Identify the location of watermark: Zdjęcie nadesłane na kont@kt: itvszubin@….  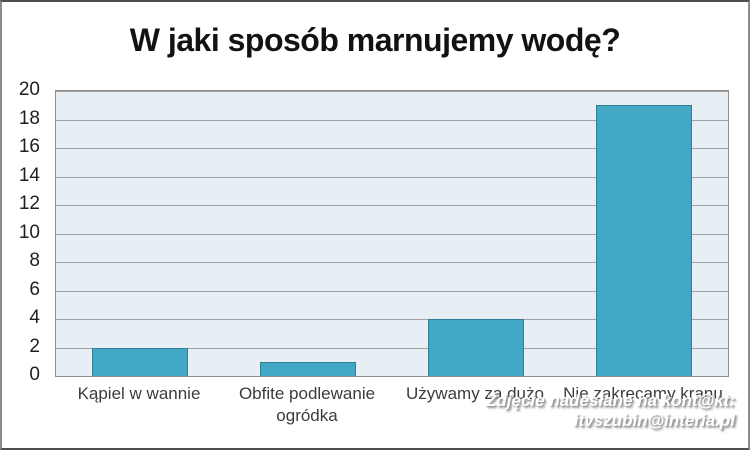
(610, 410).